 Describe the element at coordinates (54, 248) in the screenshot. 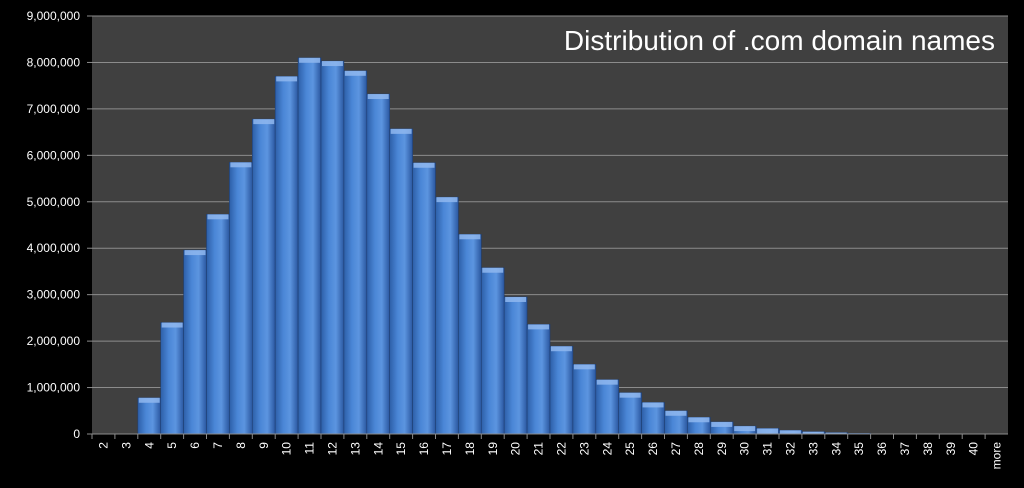

I see `y-tick-label: 4,000,000` at that location.